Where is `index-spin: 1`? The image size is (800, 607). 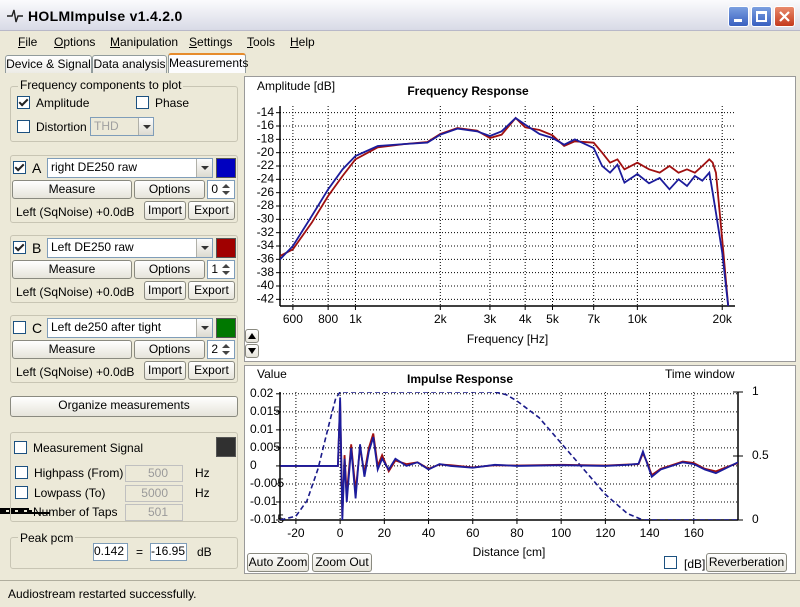
index-spin: 1 is located at coordinates (221, 269).